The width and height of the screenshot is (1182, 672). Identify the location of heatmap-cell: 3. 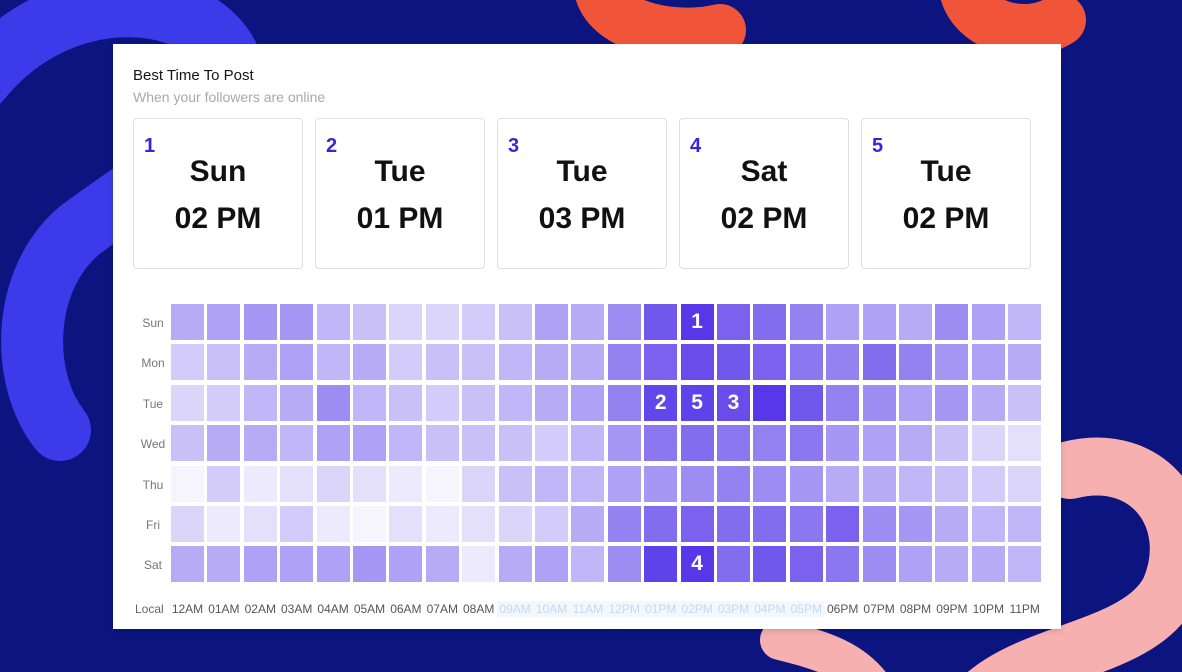
(733, 402).